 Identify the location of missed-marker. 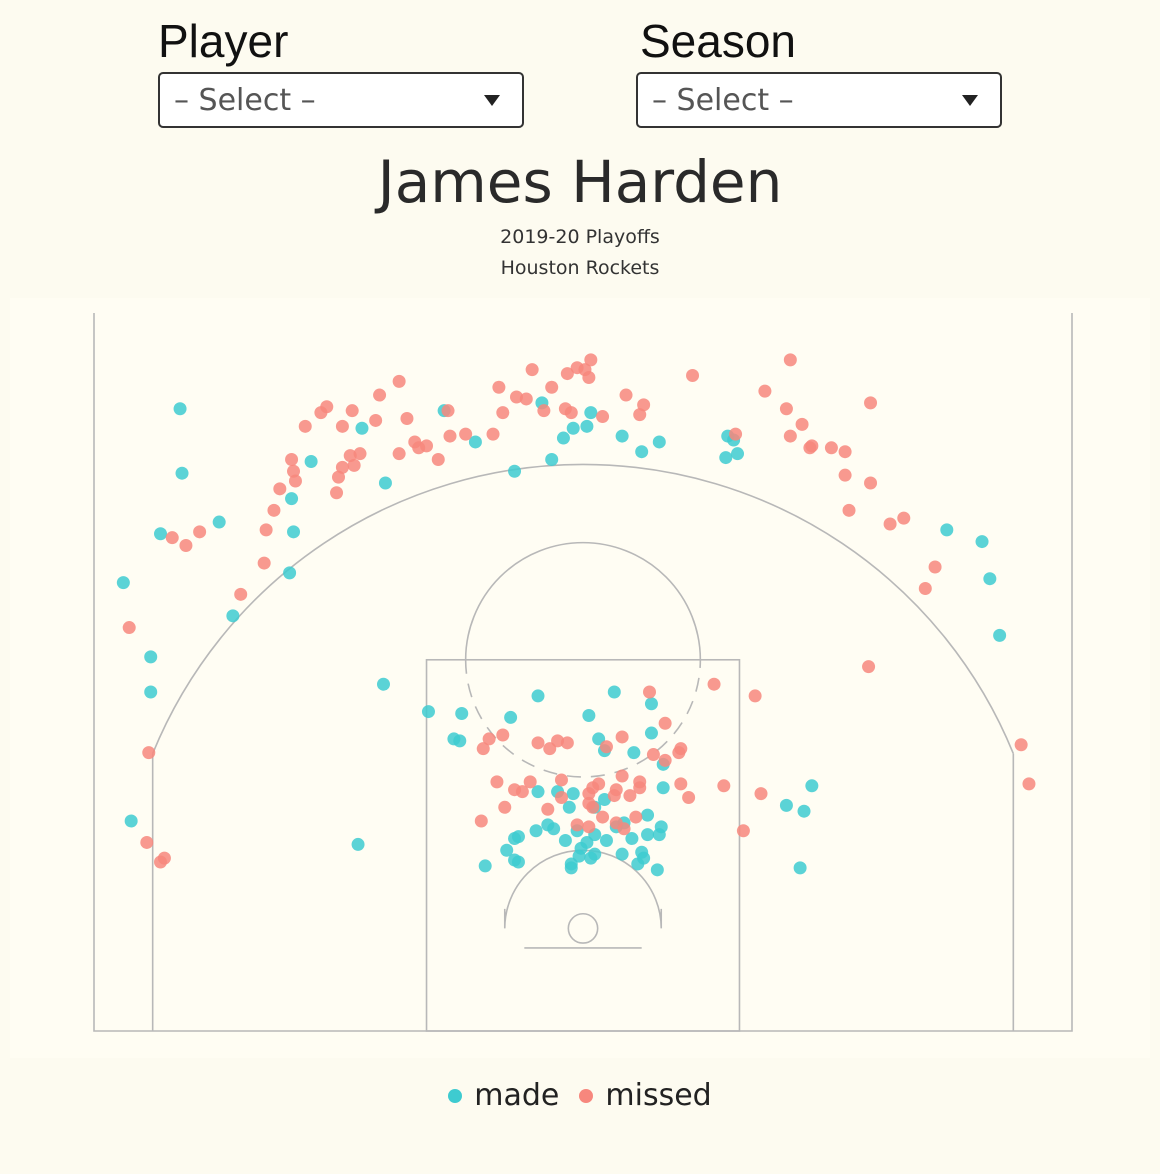
(586, 1095).